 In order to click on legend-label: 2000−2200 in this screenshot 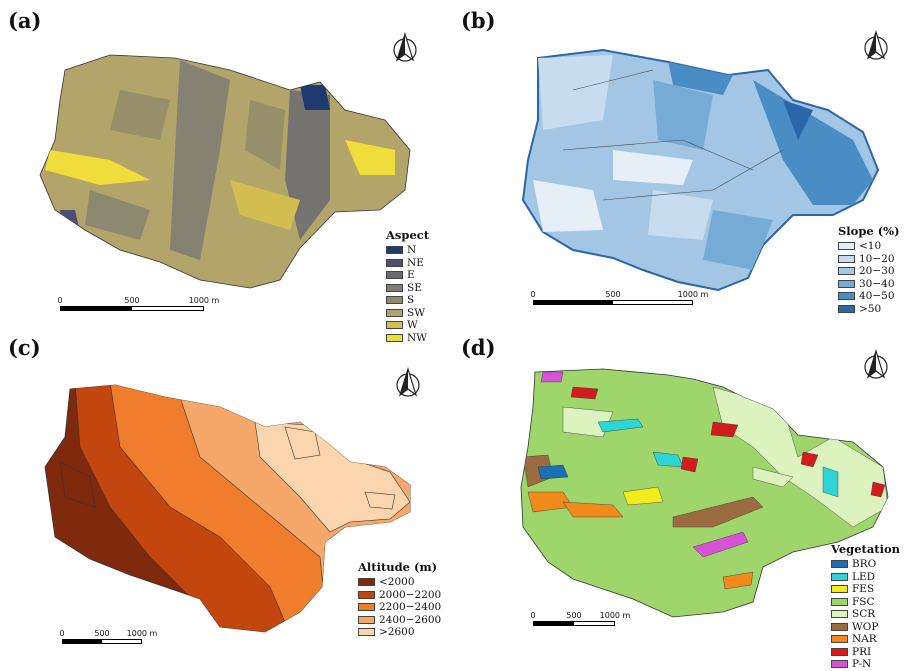, I will do `click(410, 594)`.